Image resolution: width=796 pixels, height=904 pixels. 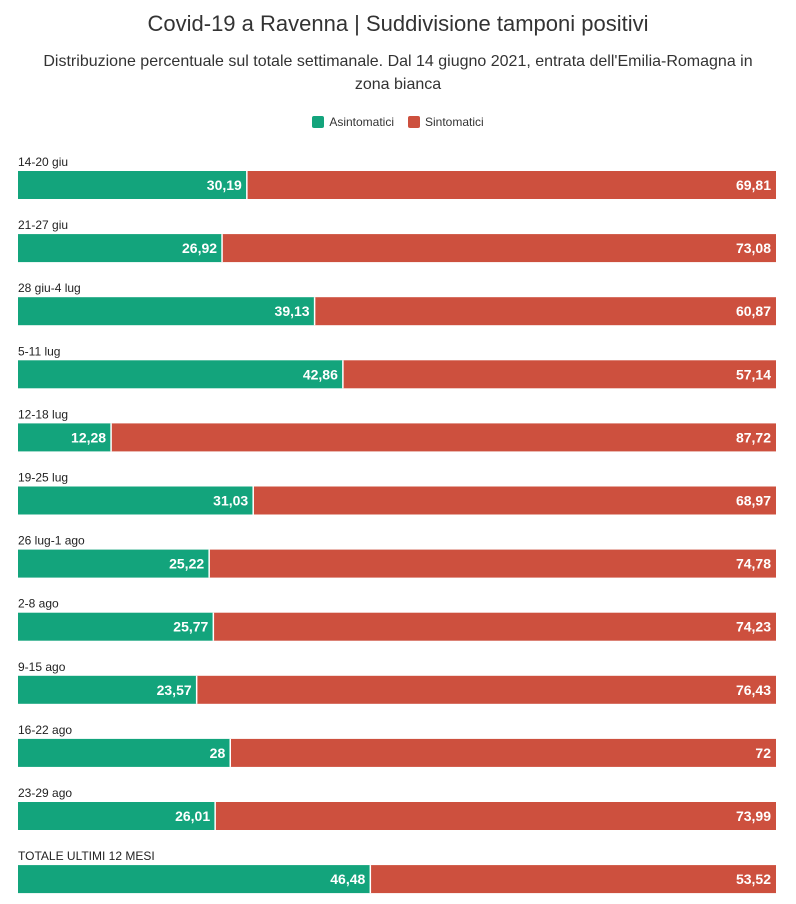 What do you see at coordinates (39, 351) in the screenshot?
I see `category-label-row-4: 5-11 lug` at bounding box center [39, 351].